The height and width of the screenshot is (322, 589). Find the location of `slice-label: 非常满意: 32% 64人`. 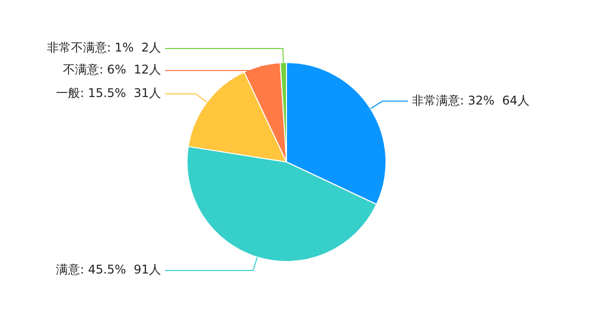

slice-label: 非常满意: 32% 64人 is located at coordinates (471, 100).